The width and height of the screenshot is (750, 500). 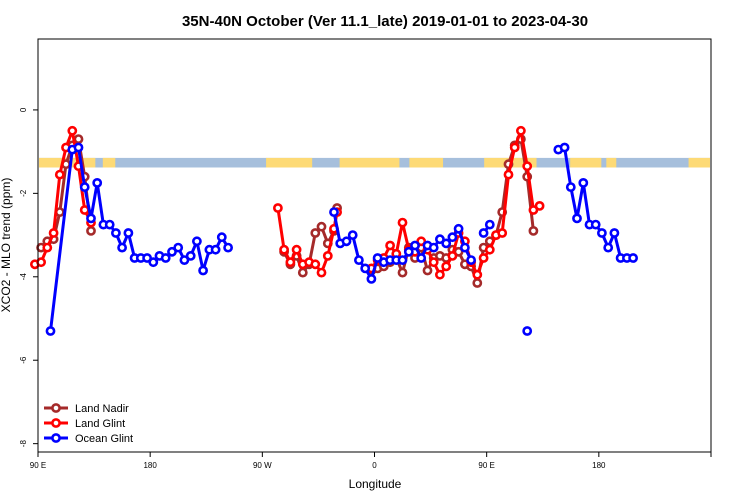 I want to click on legend: Land Nadir Land Glint Ocean Glint, so click(x=88, y=424).